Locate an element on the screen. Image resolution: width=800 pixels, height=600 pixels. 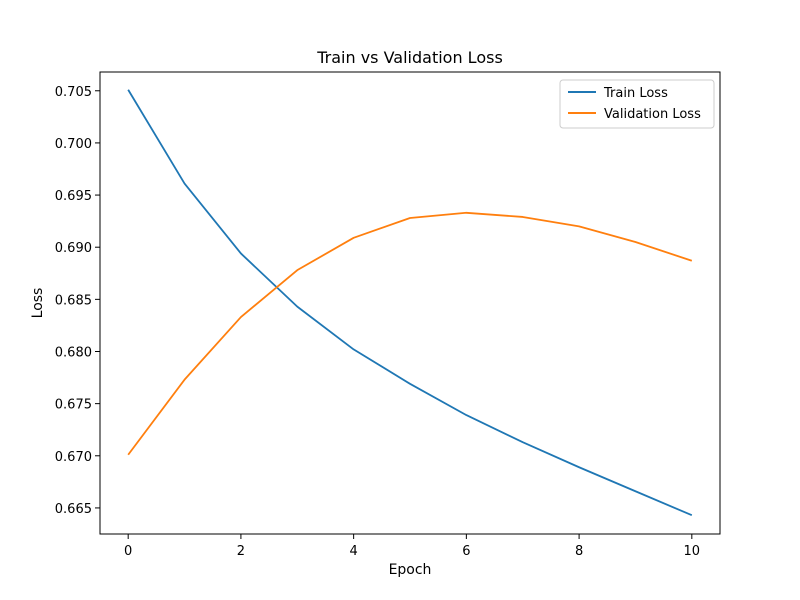
x-tick-label: 2 is located at coordinates (241, 551).